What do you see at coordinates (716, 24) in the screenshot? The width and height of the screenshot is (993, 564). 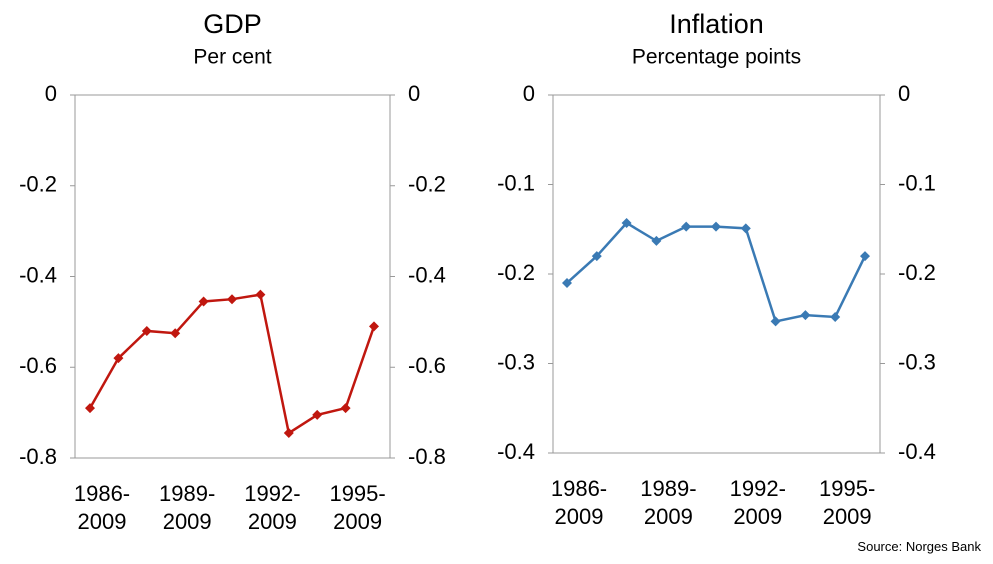 I see `chart-title: Inflation` at bounding box center [716, 24].